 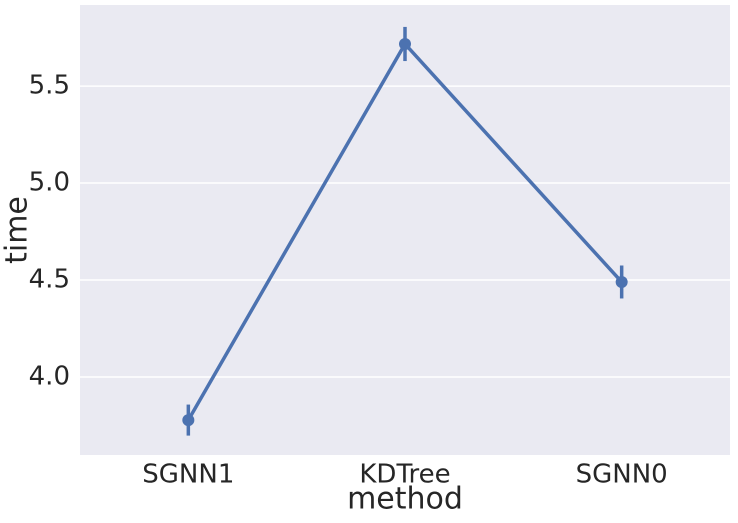 I want to click on y-tick-label: 4.5, so click(x=49, y=280).